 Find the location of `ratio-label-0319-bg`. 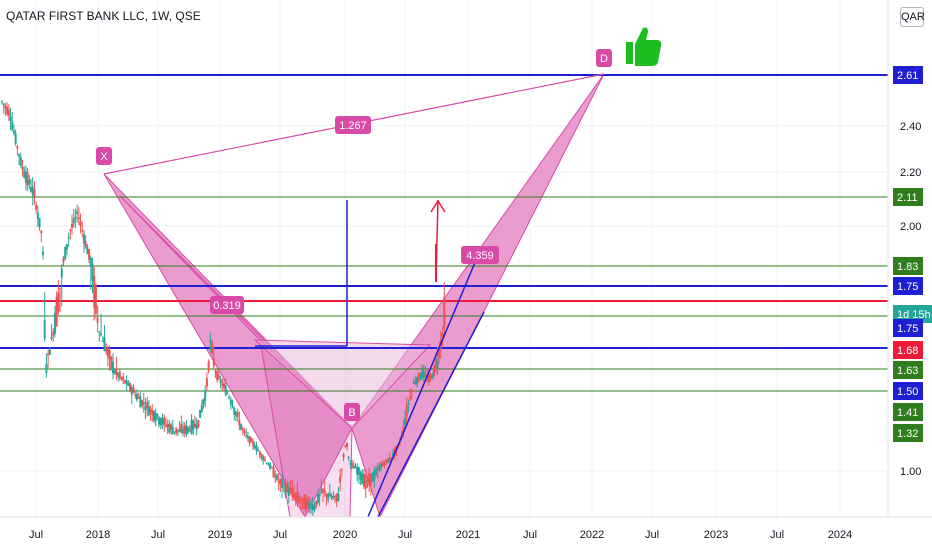

ratio-label-0319-bg is located at coordinates (227, 305).